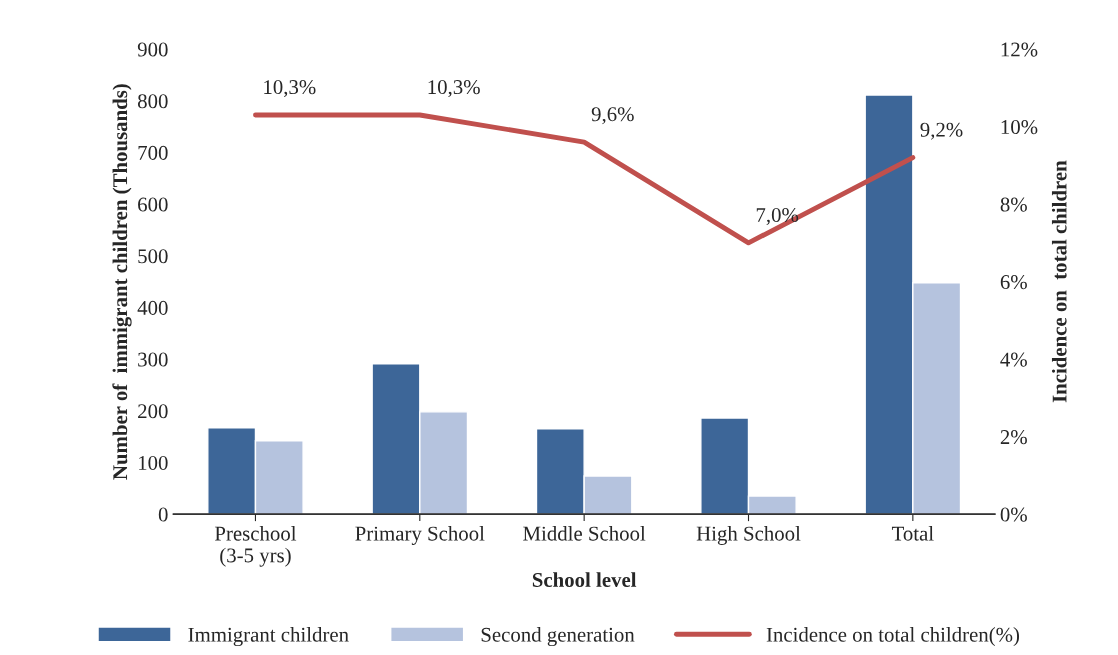 The image size is (1118, 655). I want to click on y-tick-label: 700, so click(153, 152).